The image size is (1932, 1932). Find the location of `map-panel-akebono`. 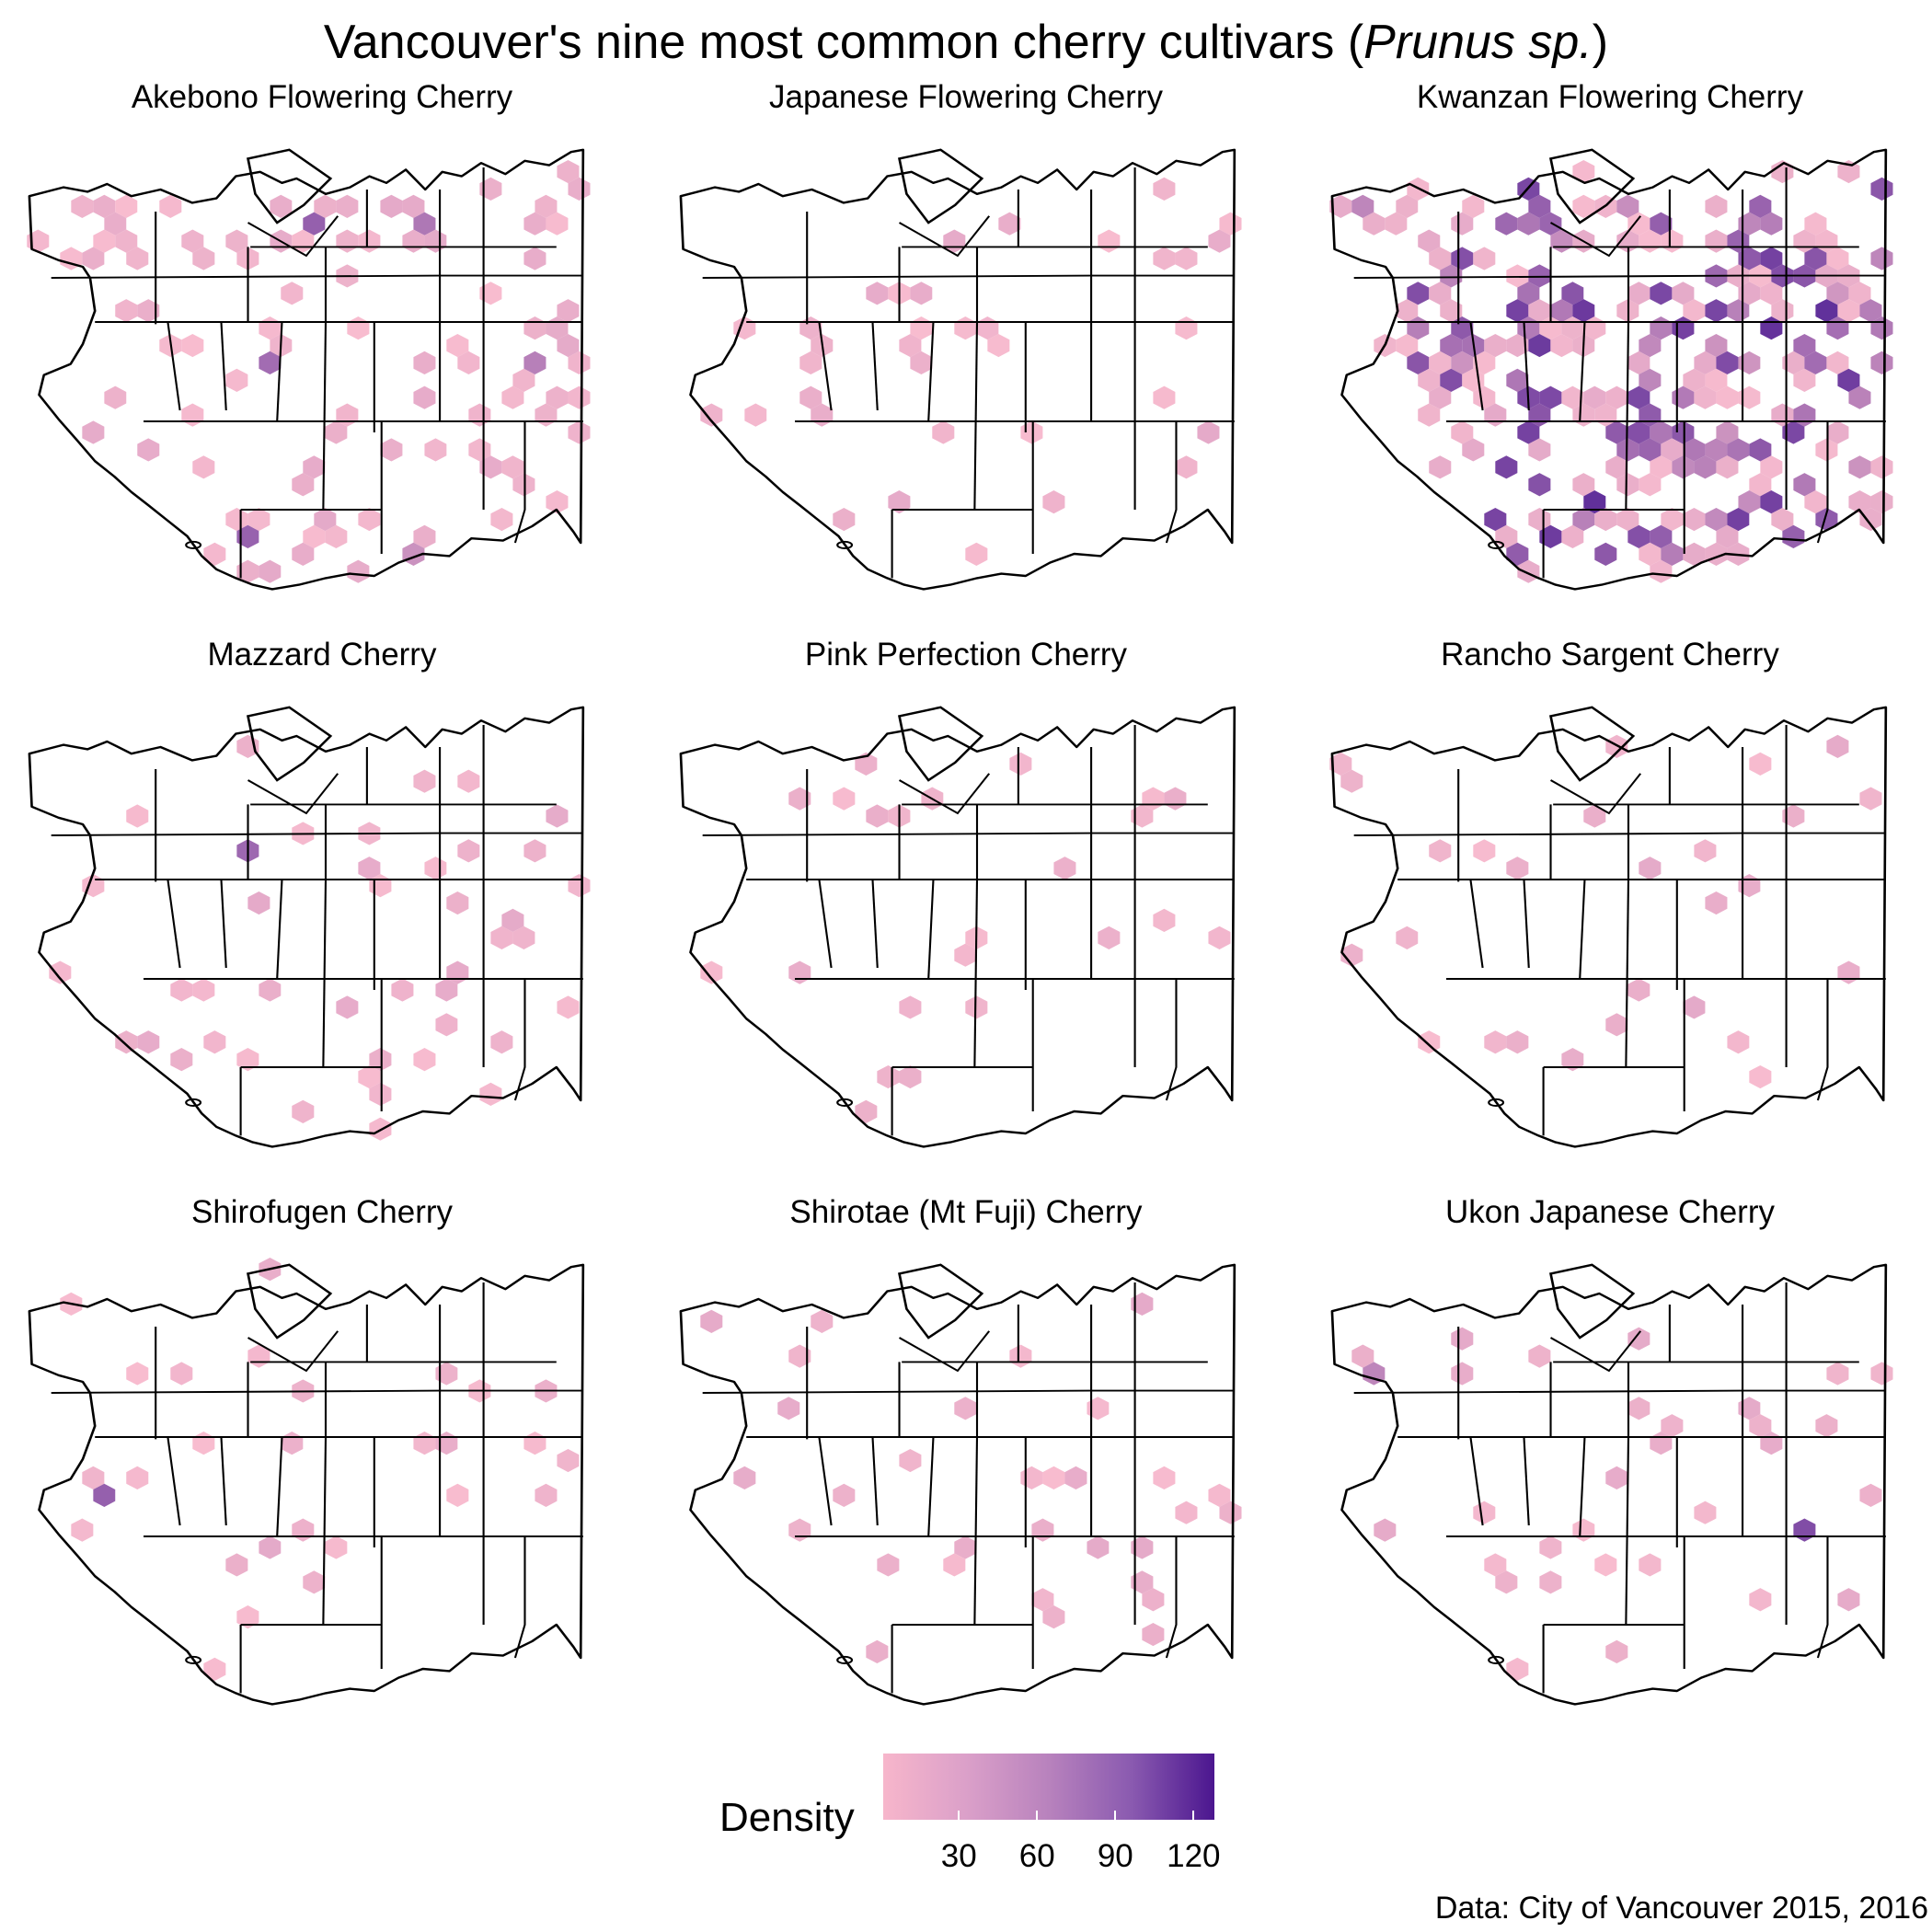

map-panel-akebono is located at coordinates (309, 369).